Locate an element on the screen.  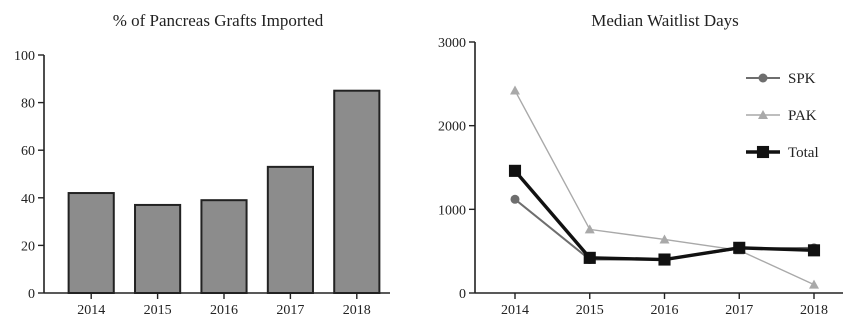
legend-label: Total is located at coordinates (803, 153).